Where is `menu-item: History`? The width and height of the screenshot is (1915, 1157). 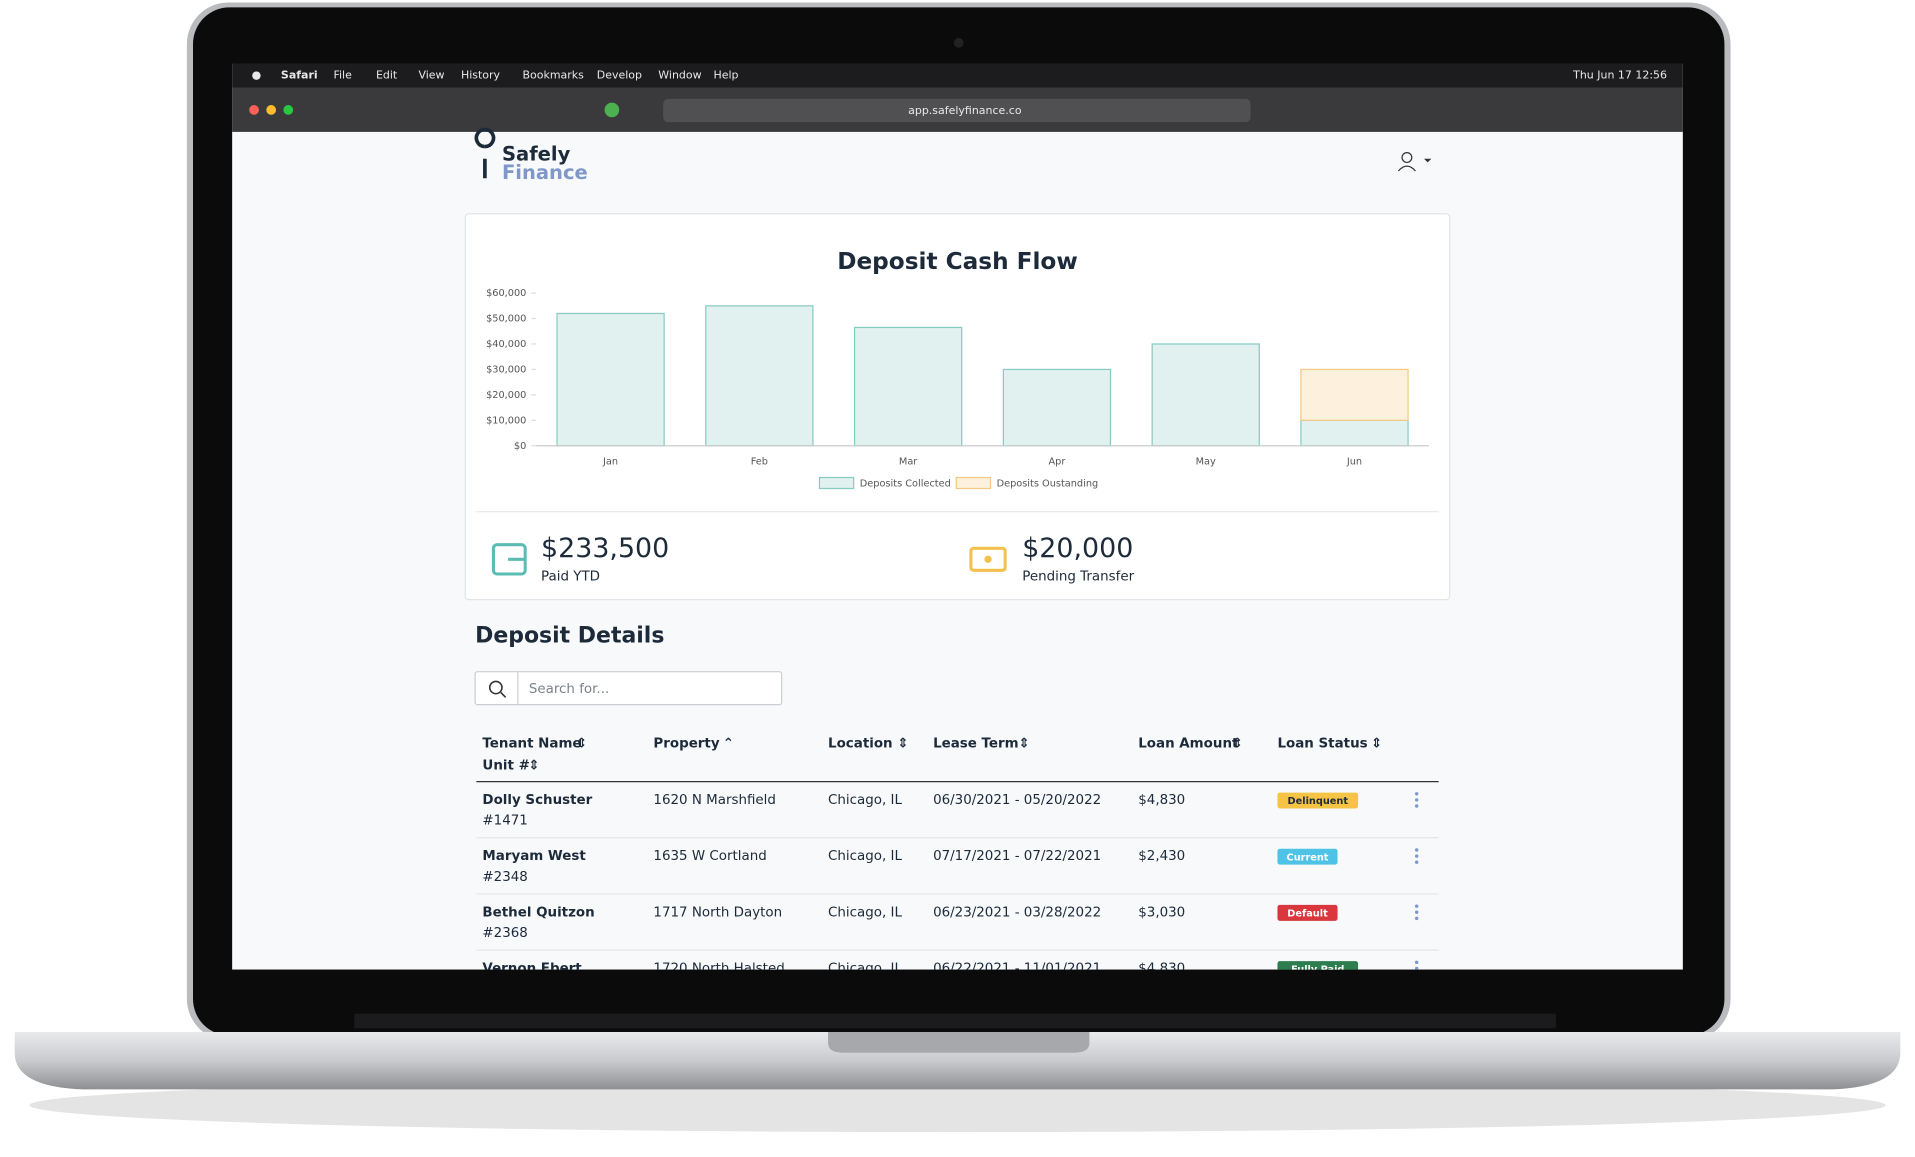
menu-item: History is located at coordinates (481, 75).